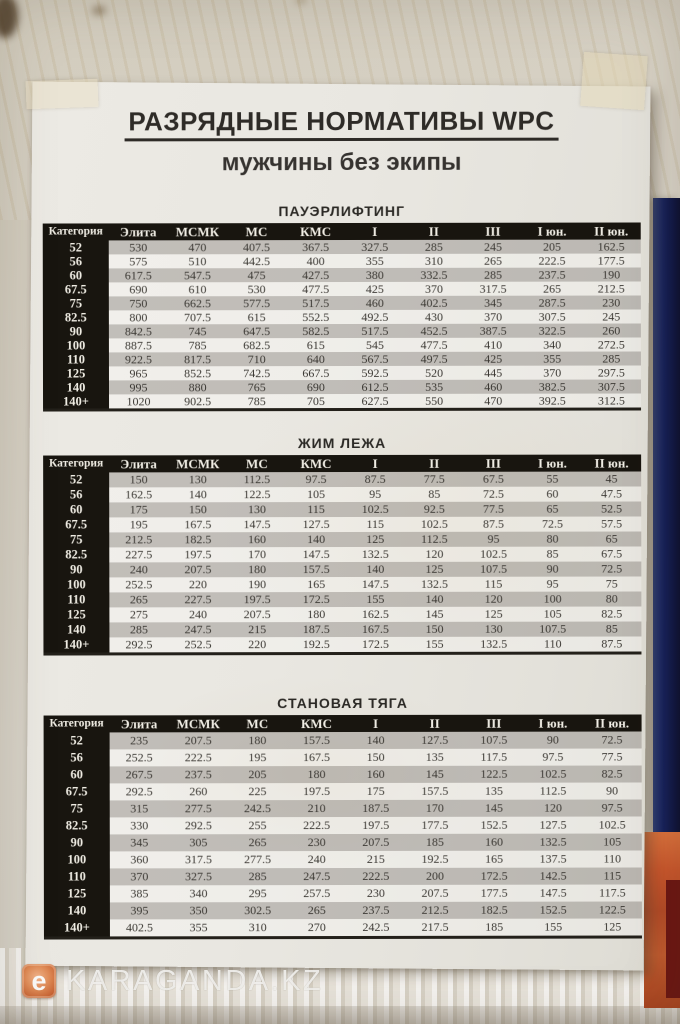 The width and height of the screenshot is (680, 1024). What do you see at coordinates (375, 599) in the screenshot?
I see `norm-value-cell: 155` at bounding box center [375, 599].